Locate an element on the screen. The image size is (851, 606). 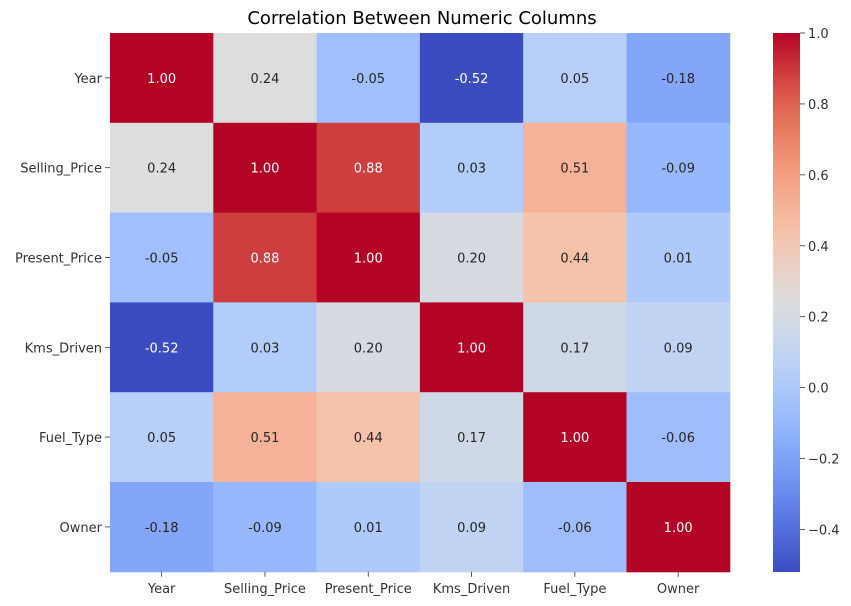
heatmap-cell-Present_Price-Present_Price is located at coordinates (368, 257).